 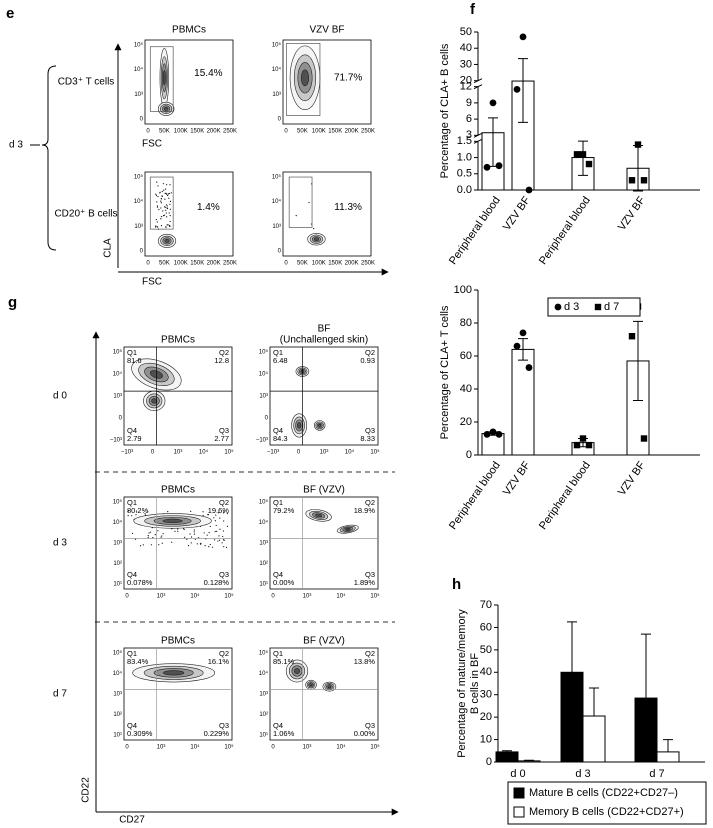 What do you see at coordinates (197, 264) in the screenshot?
I see `x-tick-label: 150K` at bounding box center [197, 264].